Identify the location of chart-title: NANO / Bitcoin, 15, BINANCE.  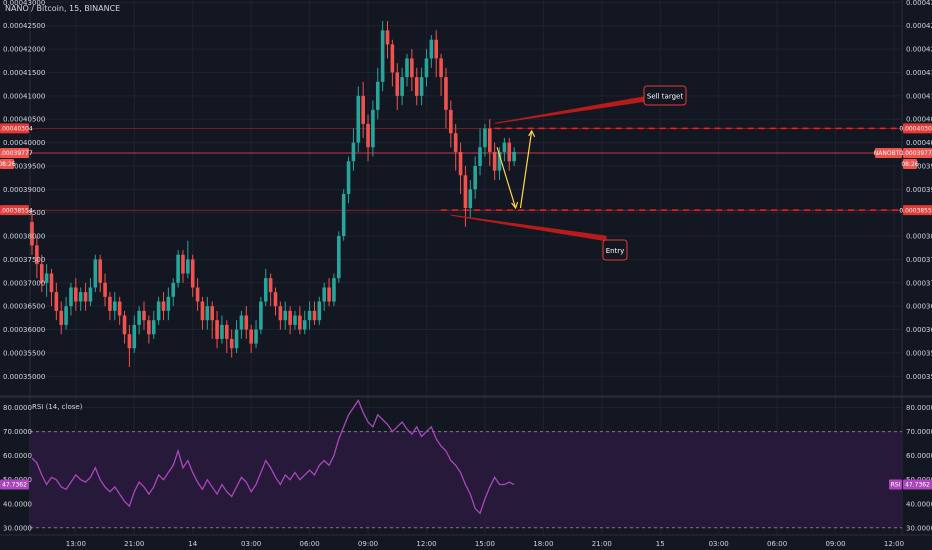
(62, 8).